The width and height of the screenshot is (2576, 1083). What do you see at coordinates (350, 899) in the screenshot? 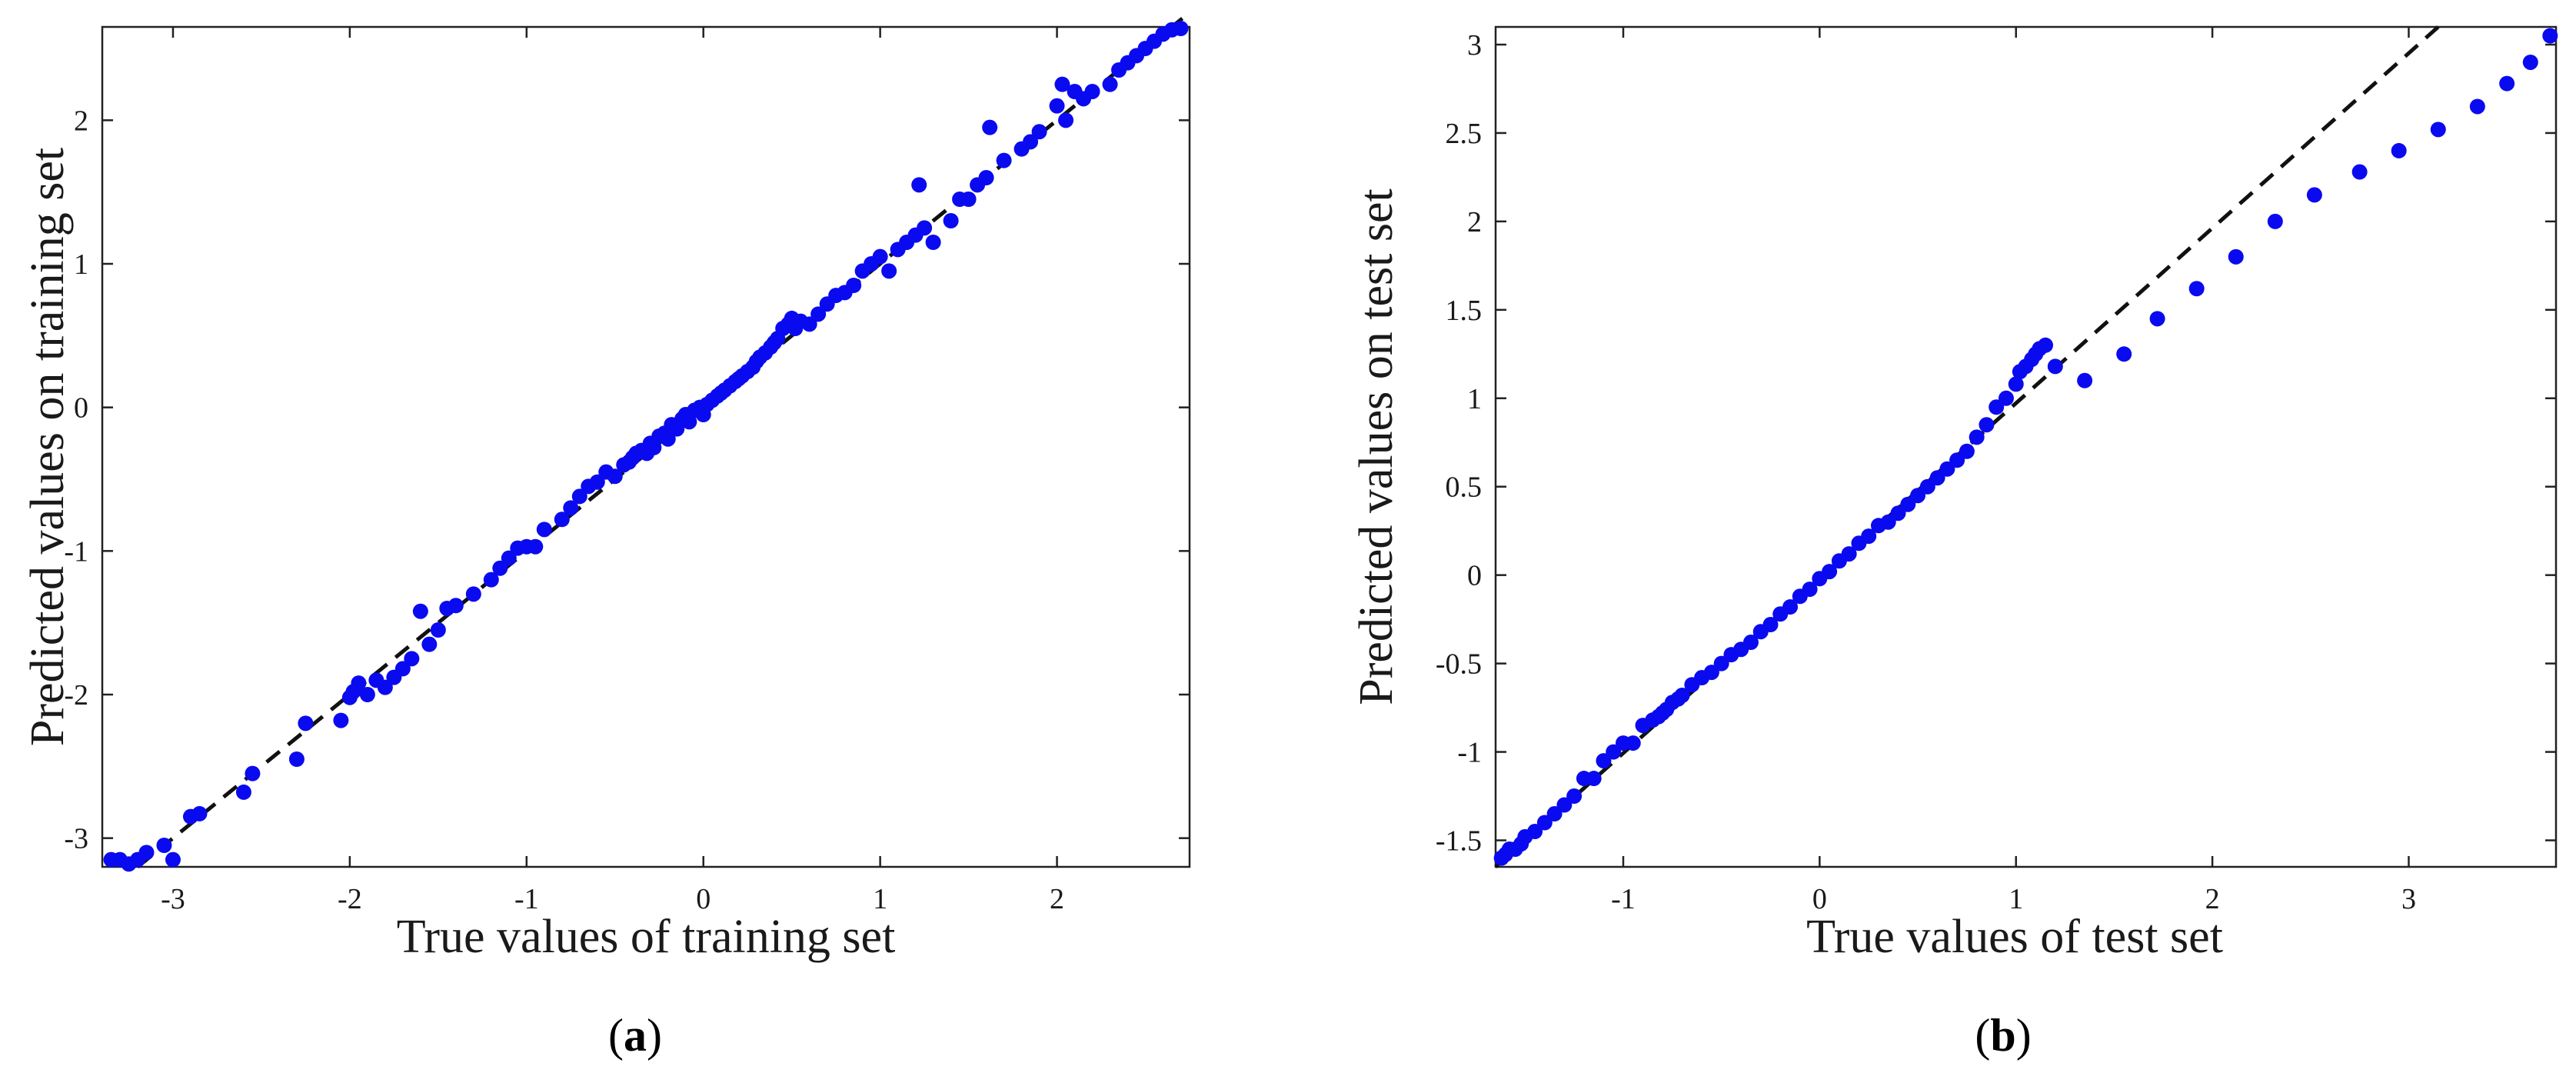
I see `x-tick-label: -2` at bounding box center [350, 899].